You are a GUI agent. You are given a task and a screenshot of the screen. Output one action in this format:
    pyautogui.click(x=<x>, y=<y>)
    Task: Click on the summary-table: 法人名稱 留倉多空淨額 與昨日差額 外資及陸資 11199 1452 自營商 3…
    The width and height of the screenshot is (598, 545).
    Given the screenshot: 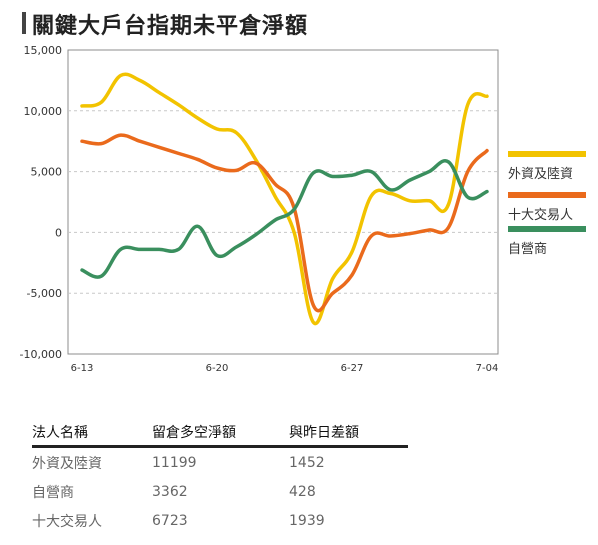 What is the action you would take?
    pyautogui.click(x=220, y=475)
    